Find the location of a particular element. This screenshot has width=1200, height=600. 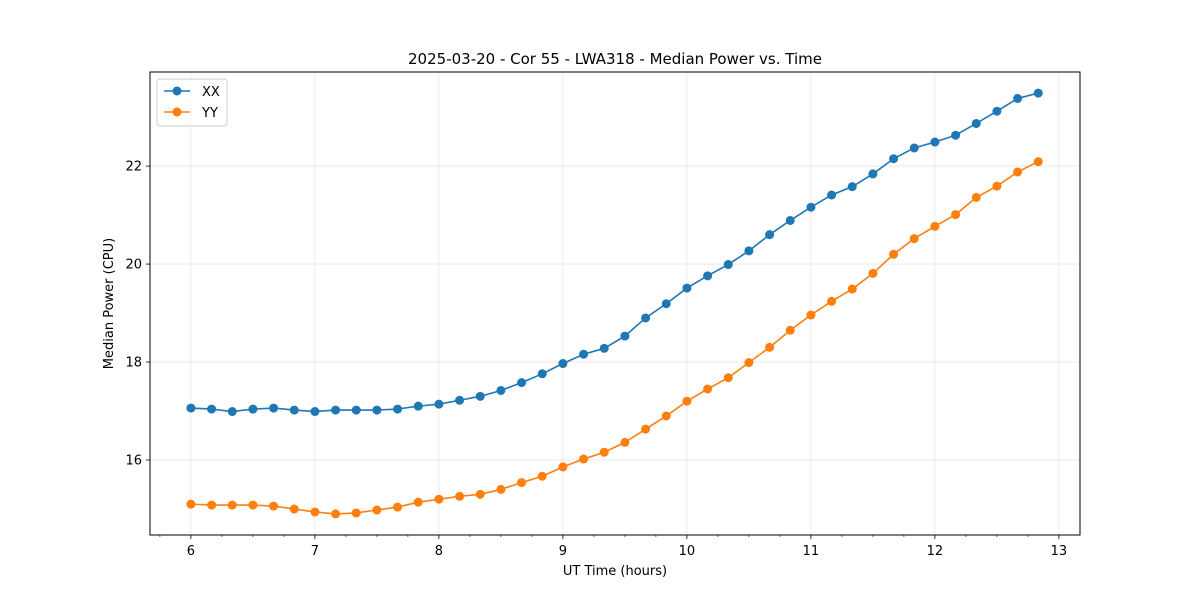

y-tick-label: 16 is located at coordinates (133, 461).